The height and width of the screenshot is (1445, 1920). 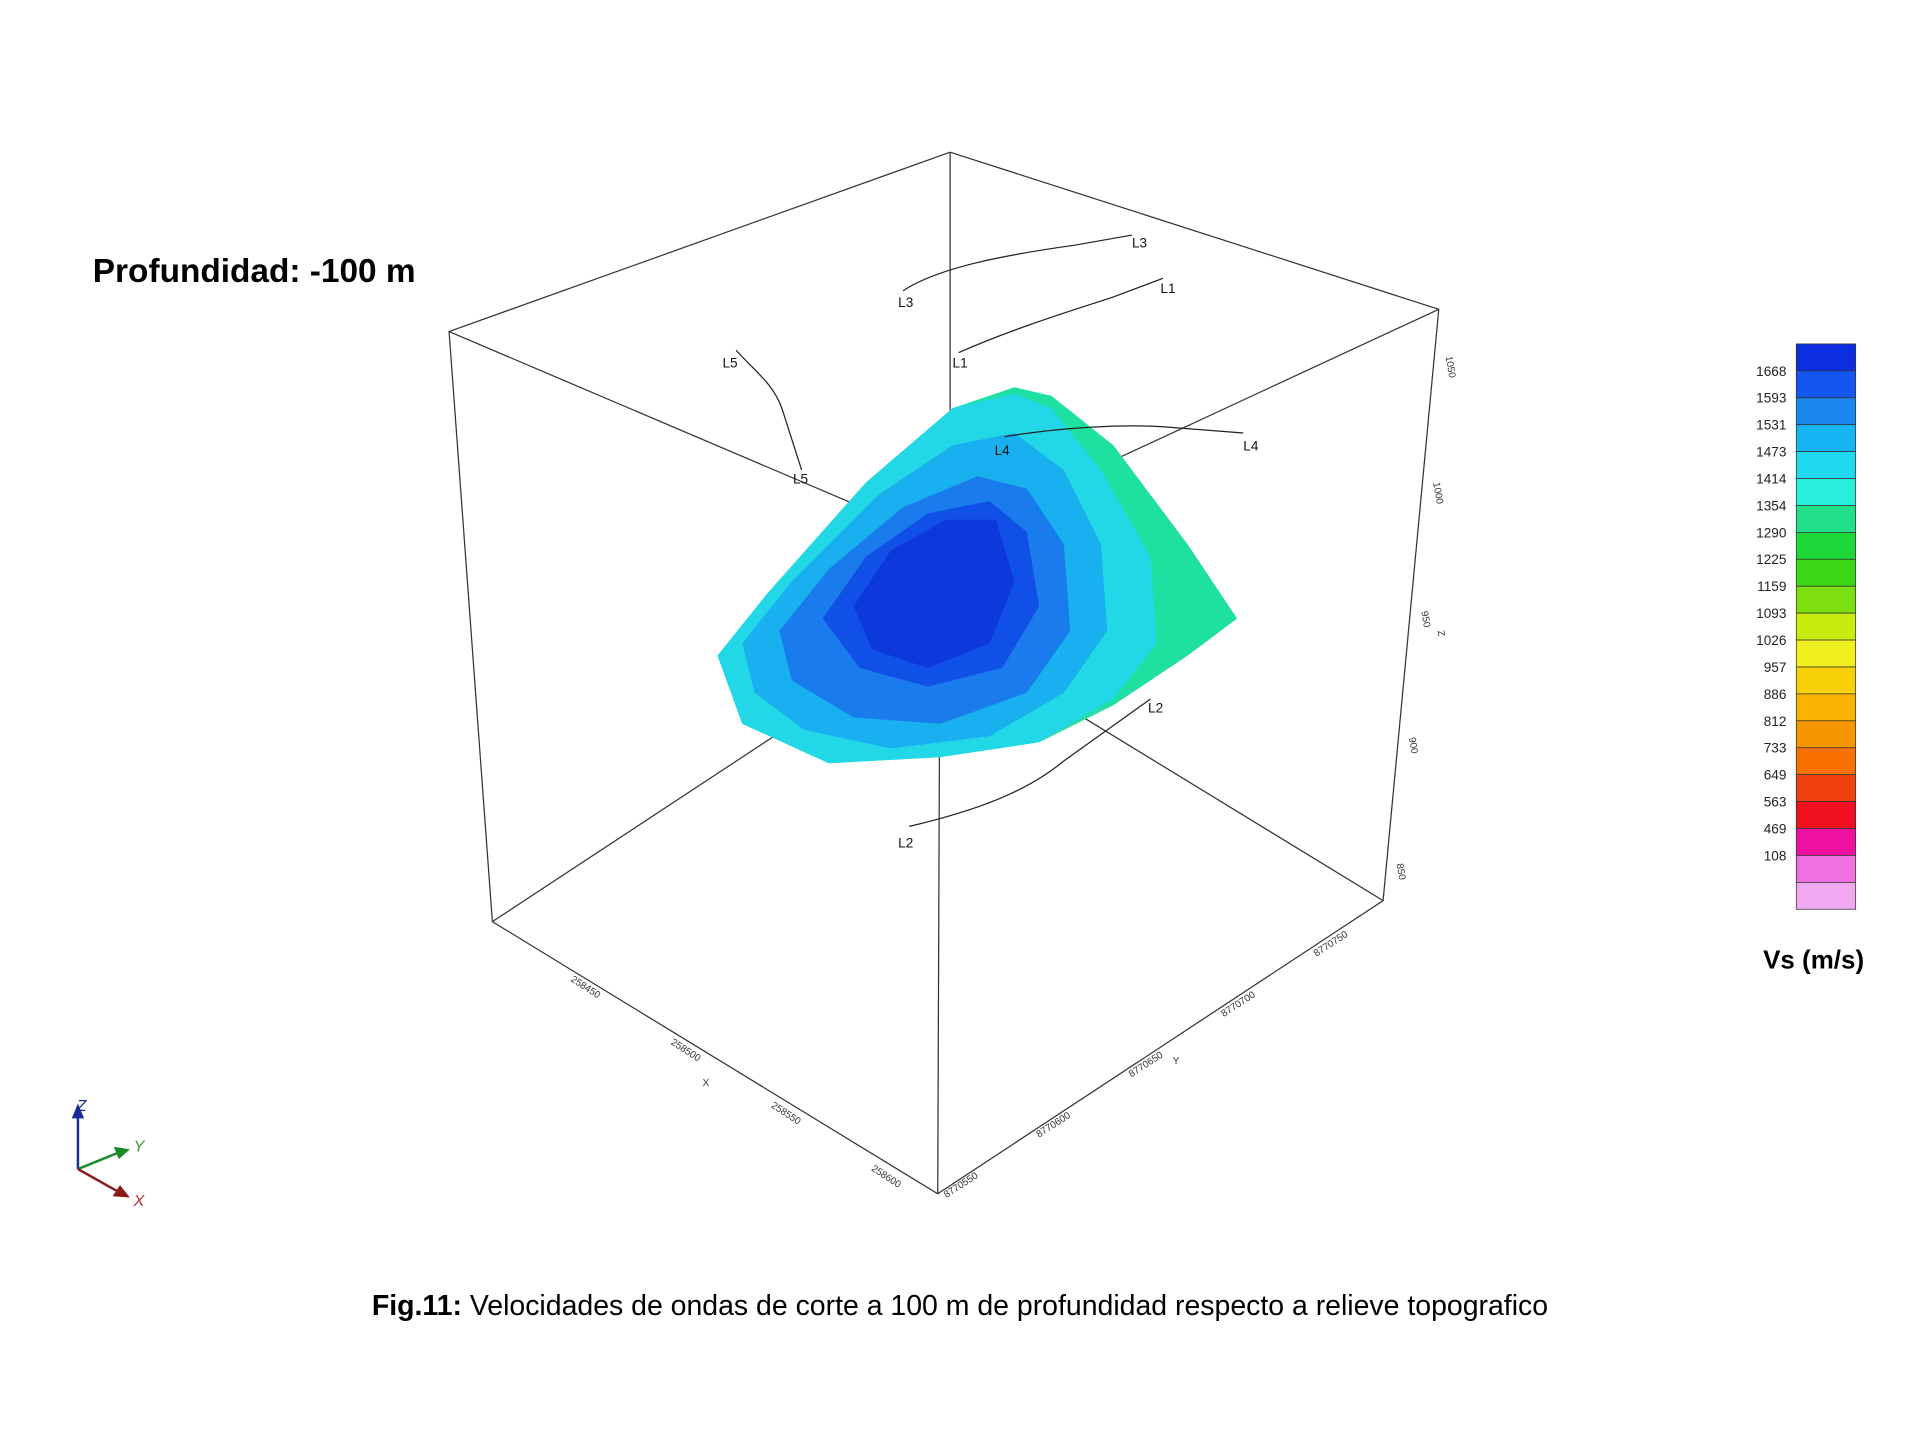 What do you see at coordinates (1771, 478) in the screenshot?
I see `colorbar-label: 1414` at bounding box center [1771, 478].